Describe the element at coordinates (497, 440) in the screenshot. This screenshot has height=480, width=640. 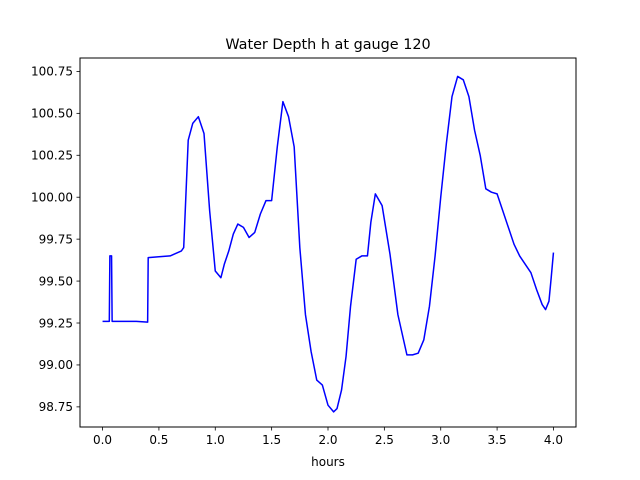
I see `x-tick-label: 3.5` at that location.